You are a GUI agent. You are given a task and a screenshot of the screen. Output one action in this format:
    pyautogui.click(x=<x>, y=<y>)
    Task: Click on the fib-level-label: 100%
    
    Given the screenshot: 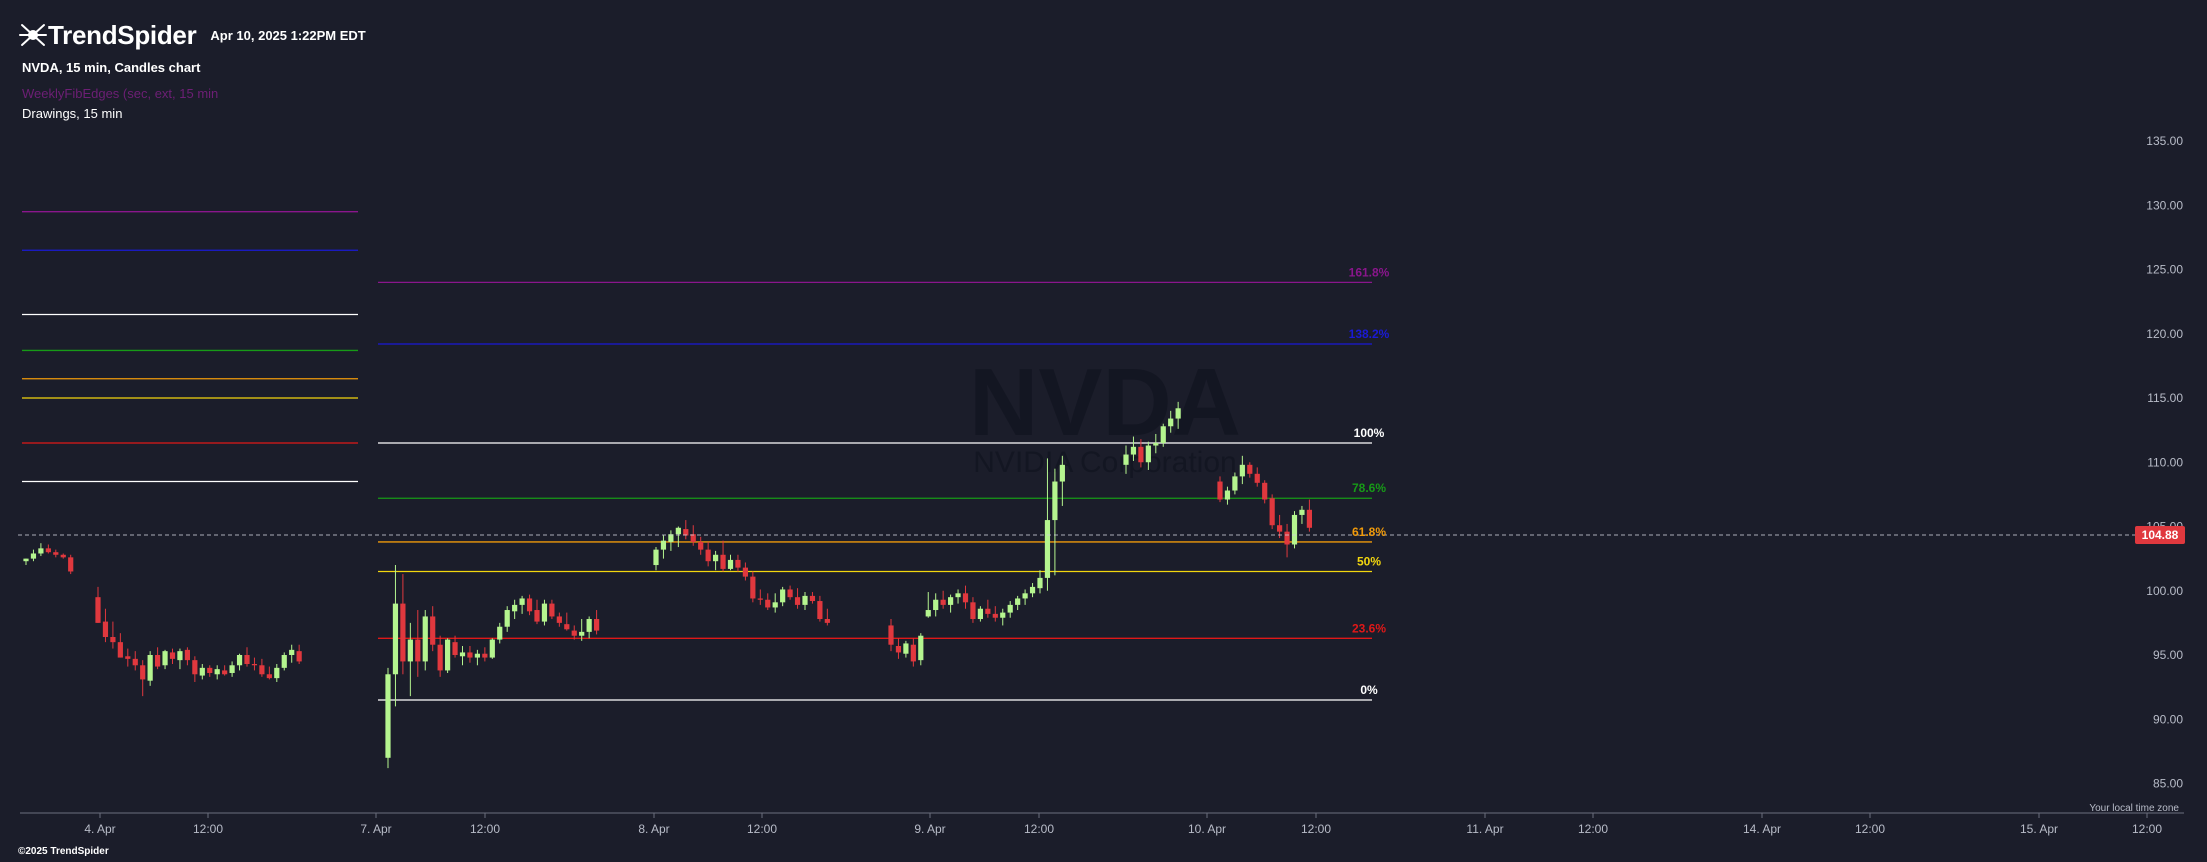 What is the action you would take?
    pyautogui.click(x=1369, y=433)
    